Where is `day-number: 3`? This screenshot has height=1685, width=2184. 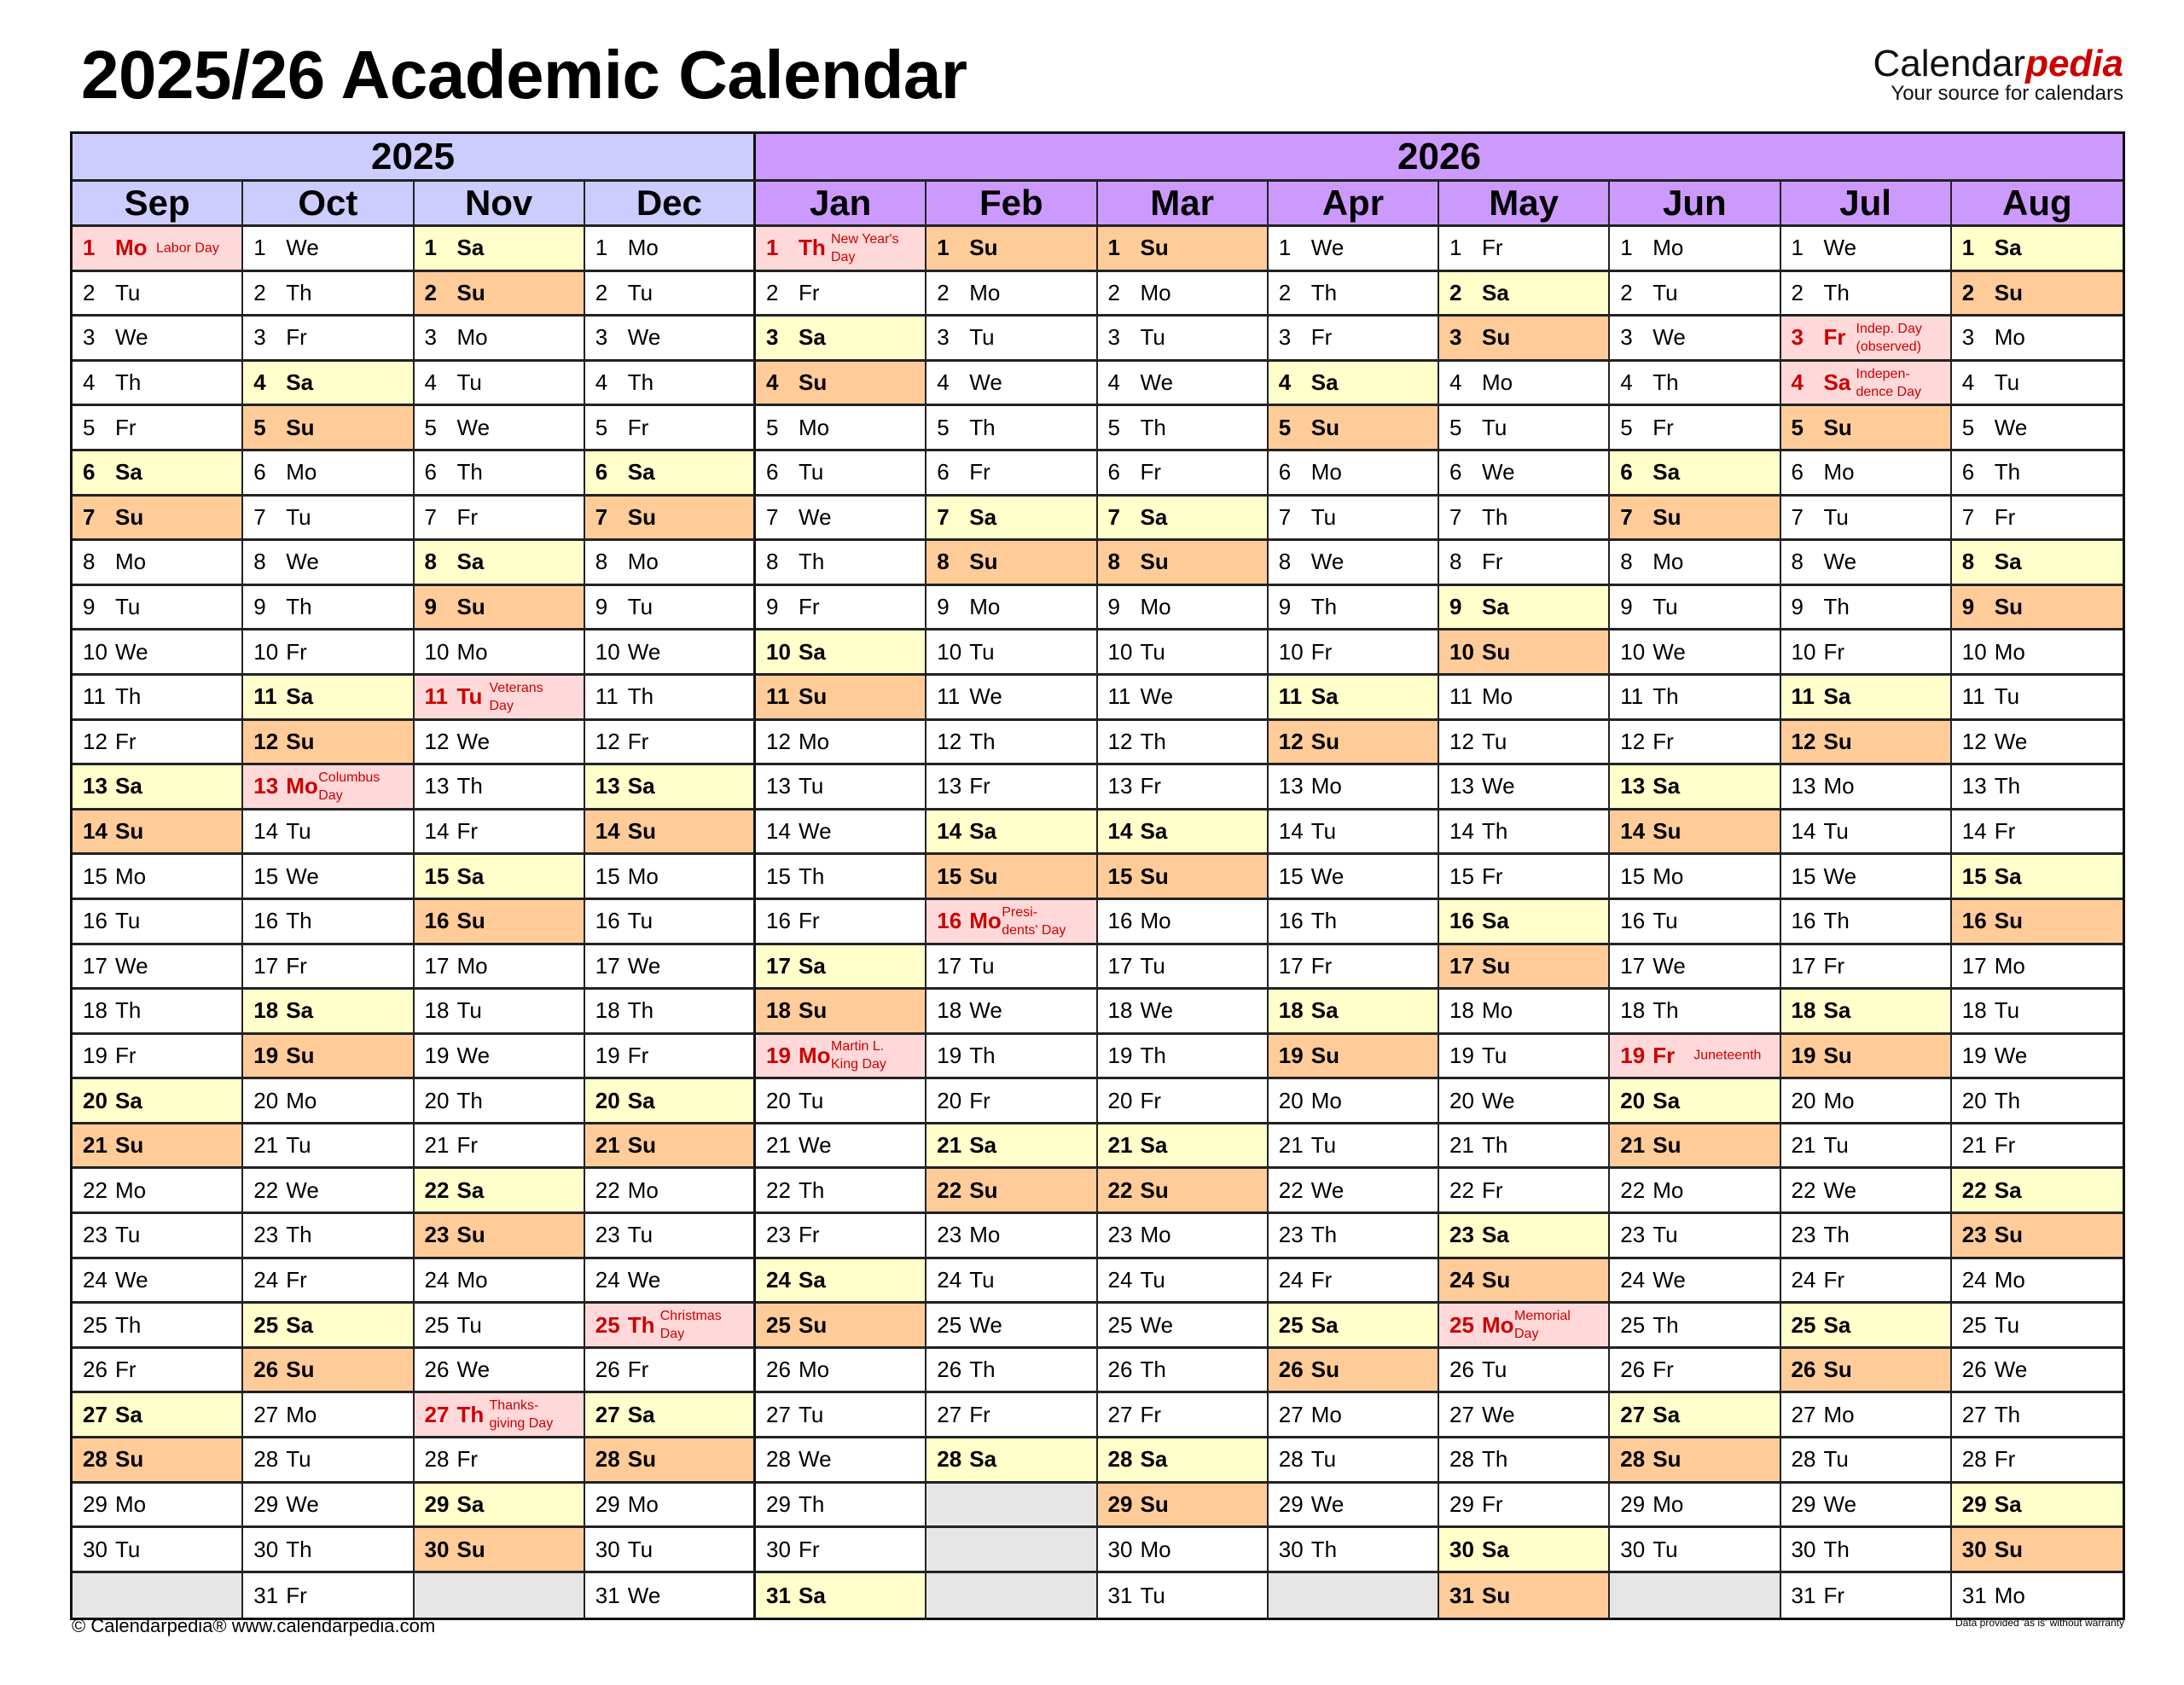 day-number: 3 is located at coordinates (1113, 337).